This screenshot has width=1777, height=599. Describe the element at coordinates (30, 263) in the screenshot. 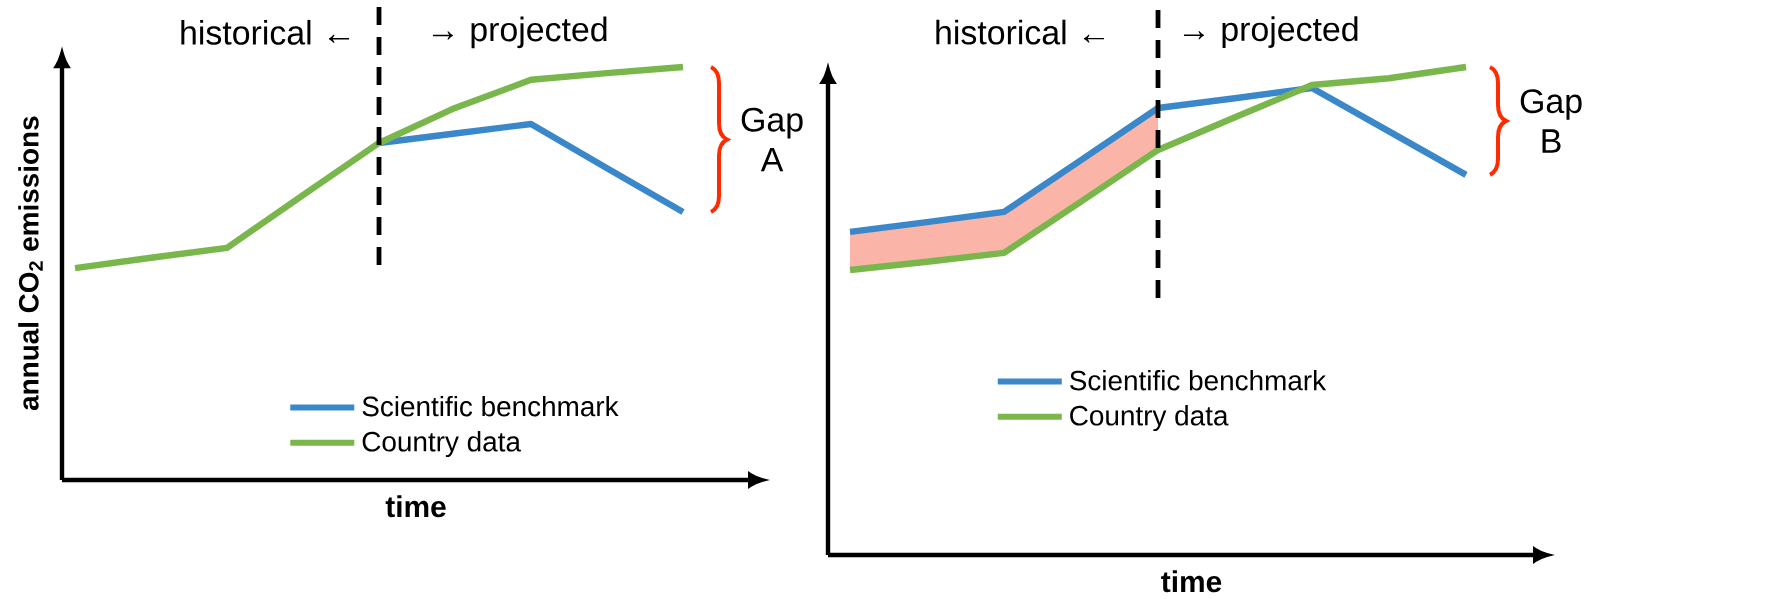

I see `y-axis-title: annual CO$_{2}$ emissions` at that location.